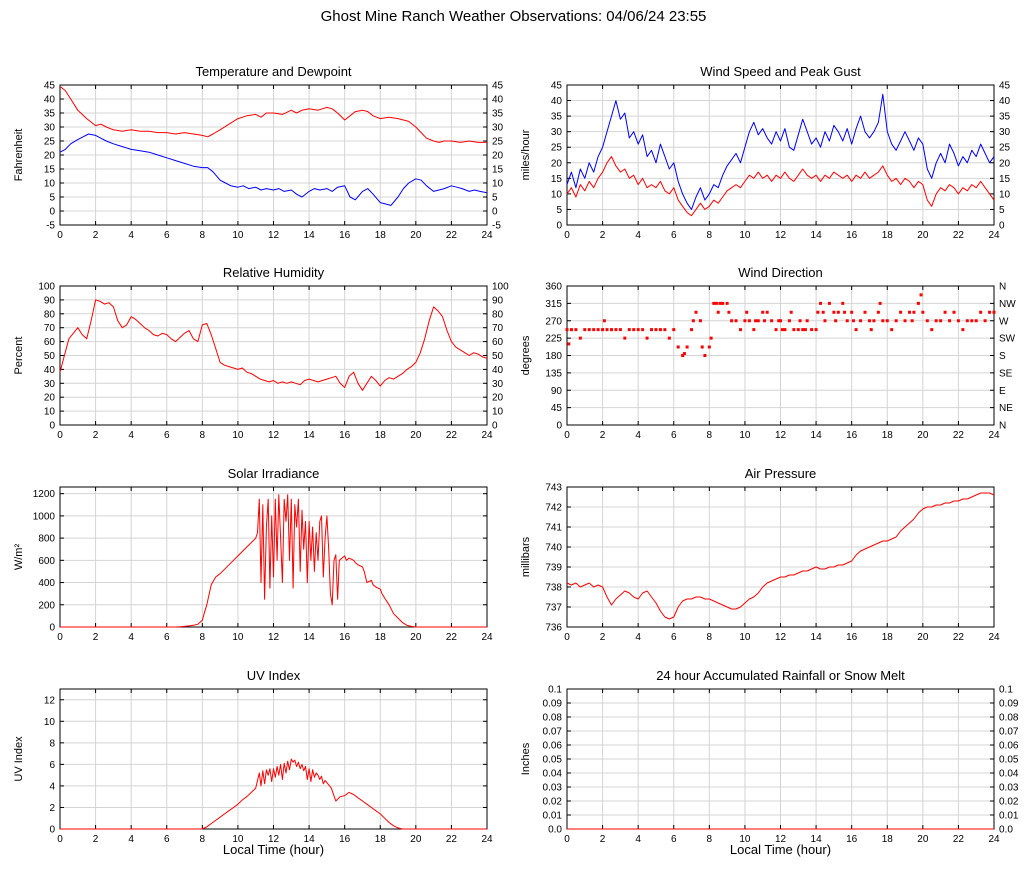 This screenshot has height=878, width=1027. What do you see at coordinates (52, 628) in the screenshot?
I see `y-tick-label: 0` at bounding box center [52, 628].